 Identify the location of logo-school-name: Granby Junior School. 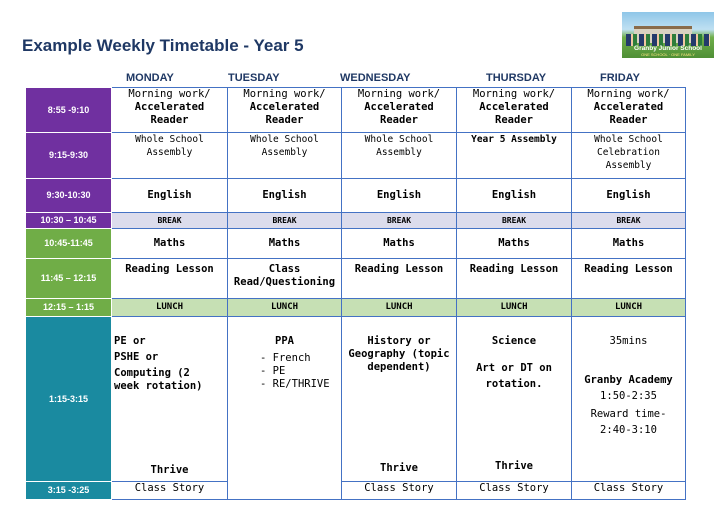
(668, 48).